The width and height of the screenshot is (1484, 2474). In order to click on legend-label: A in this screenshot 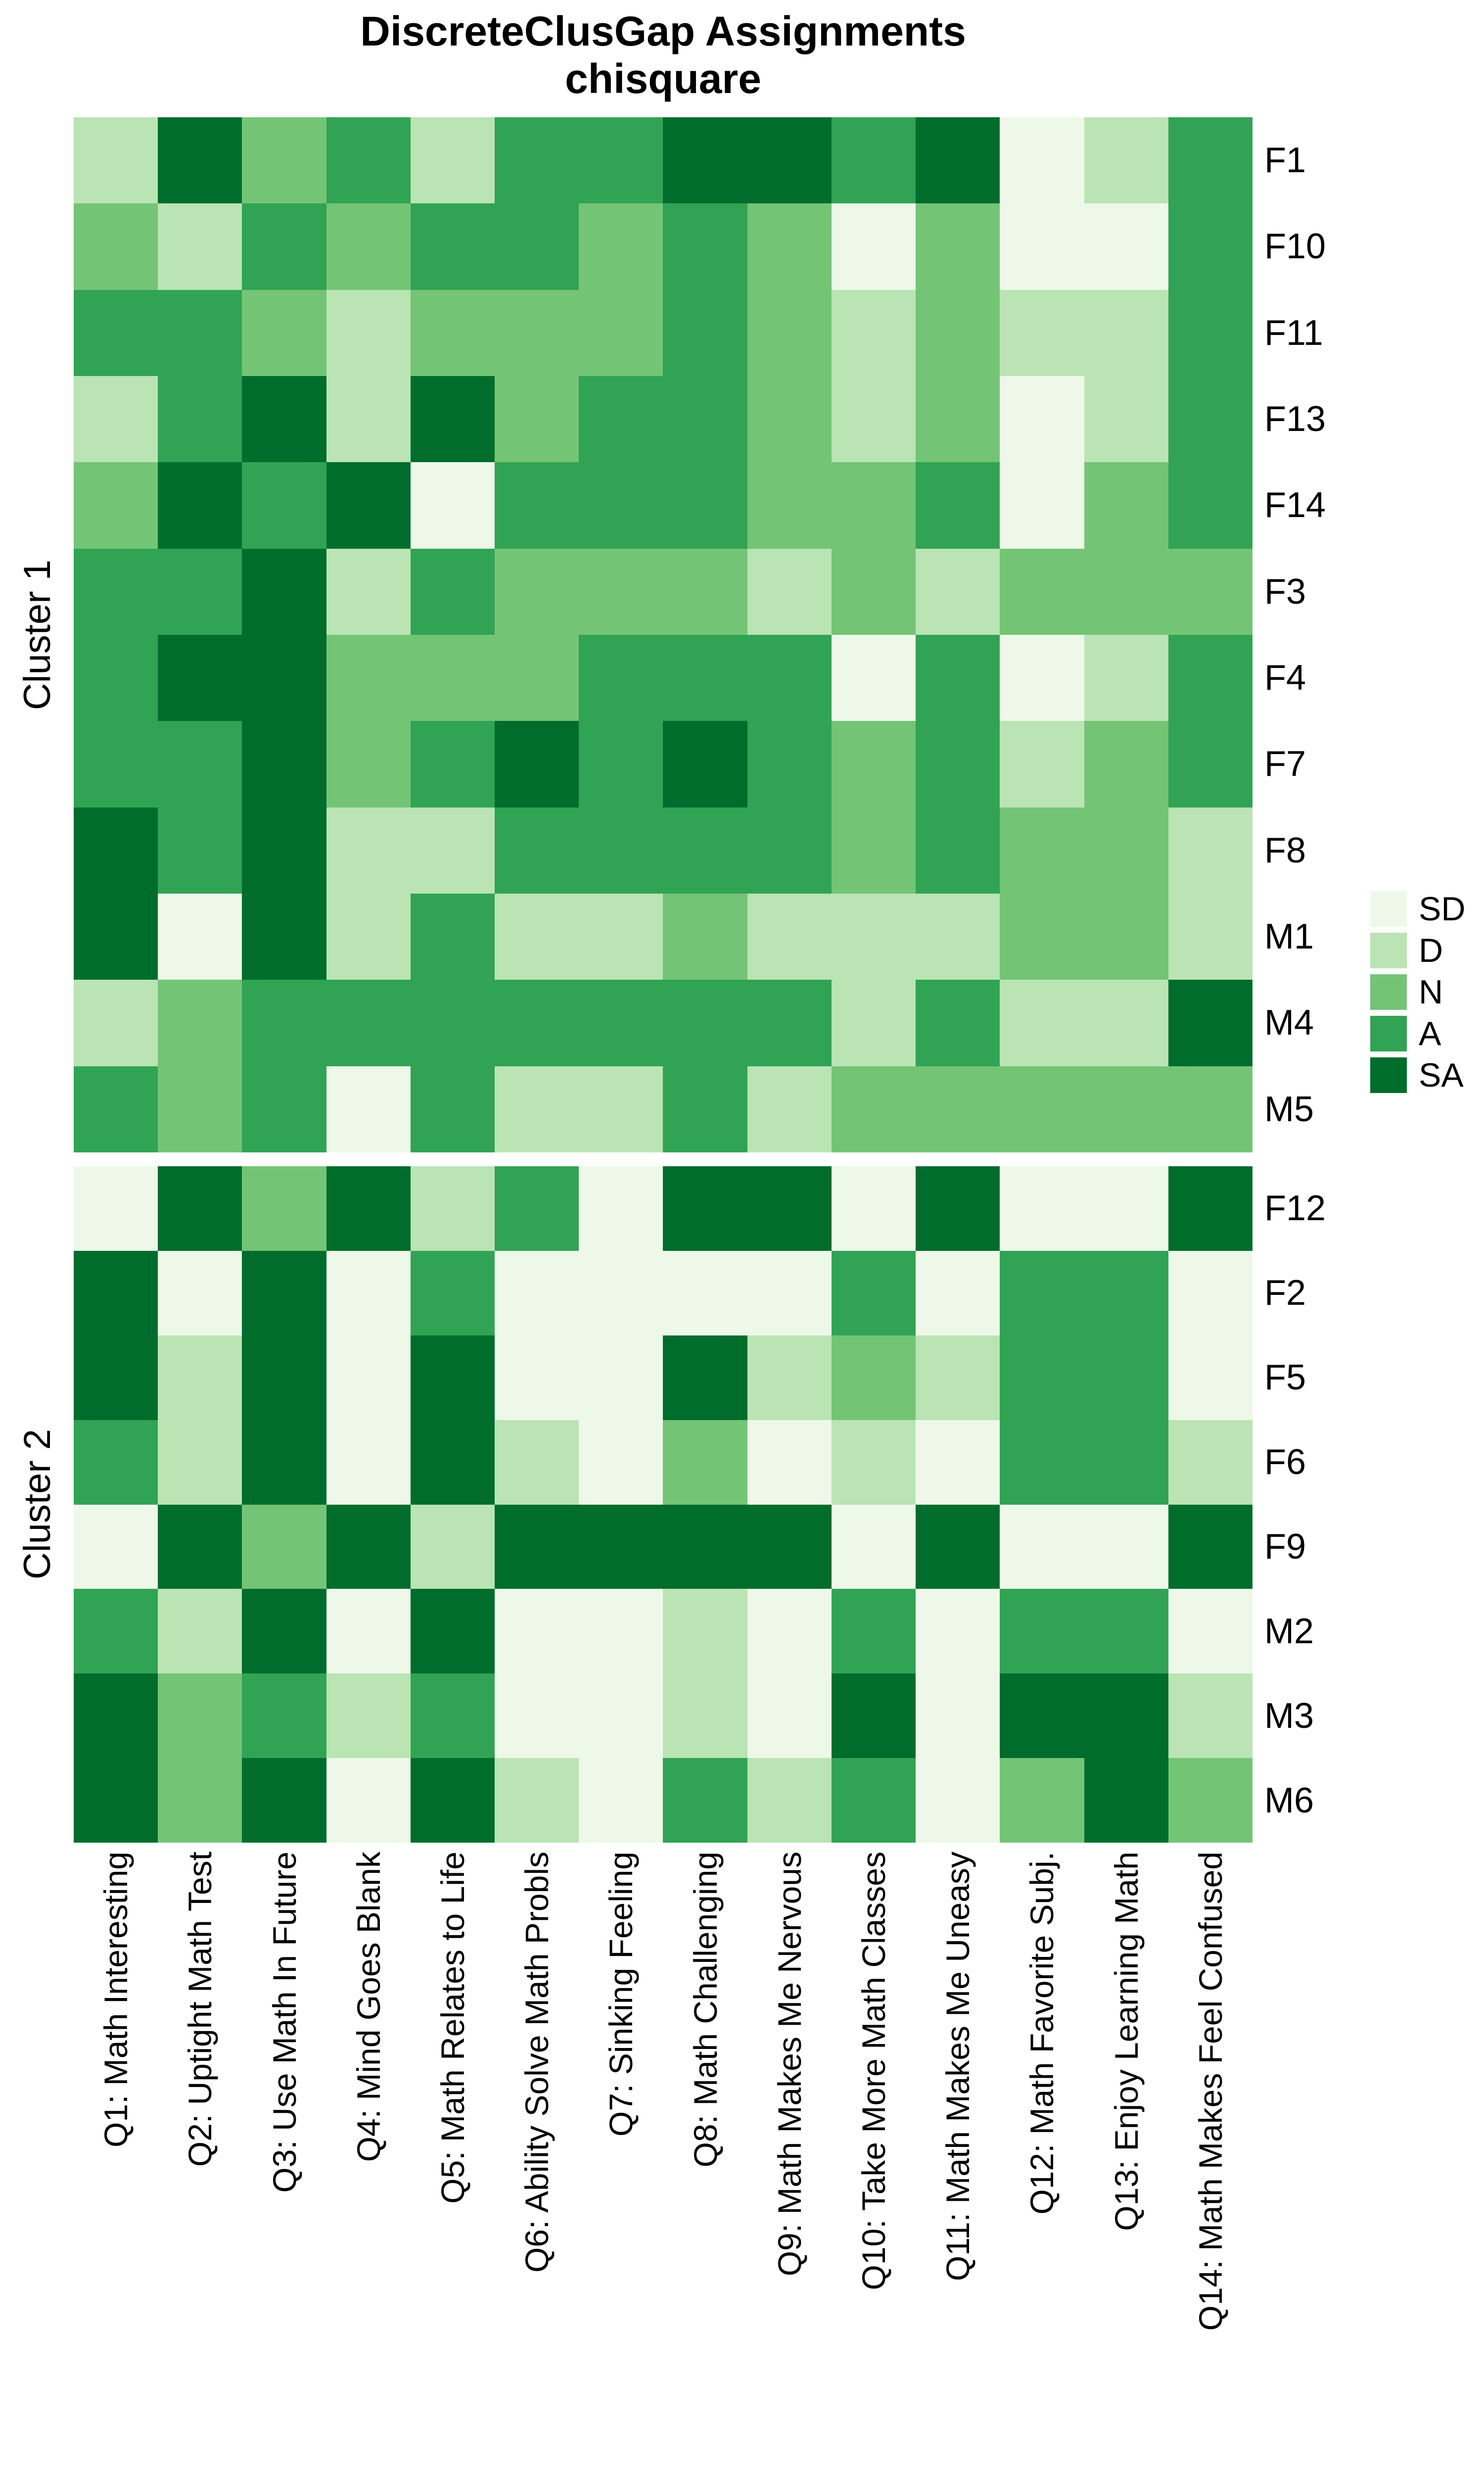, I will do `click(1430, 1034)`.